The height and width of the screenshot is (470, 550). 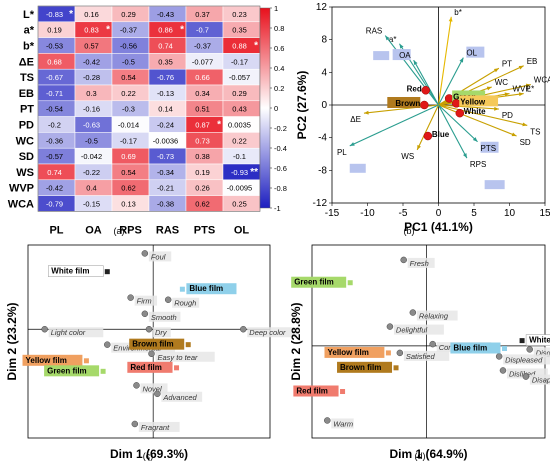 I want to click on loading-label: L*, so click(x=531, y=89).